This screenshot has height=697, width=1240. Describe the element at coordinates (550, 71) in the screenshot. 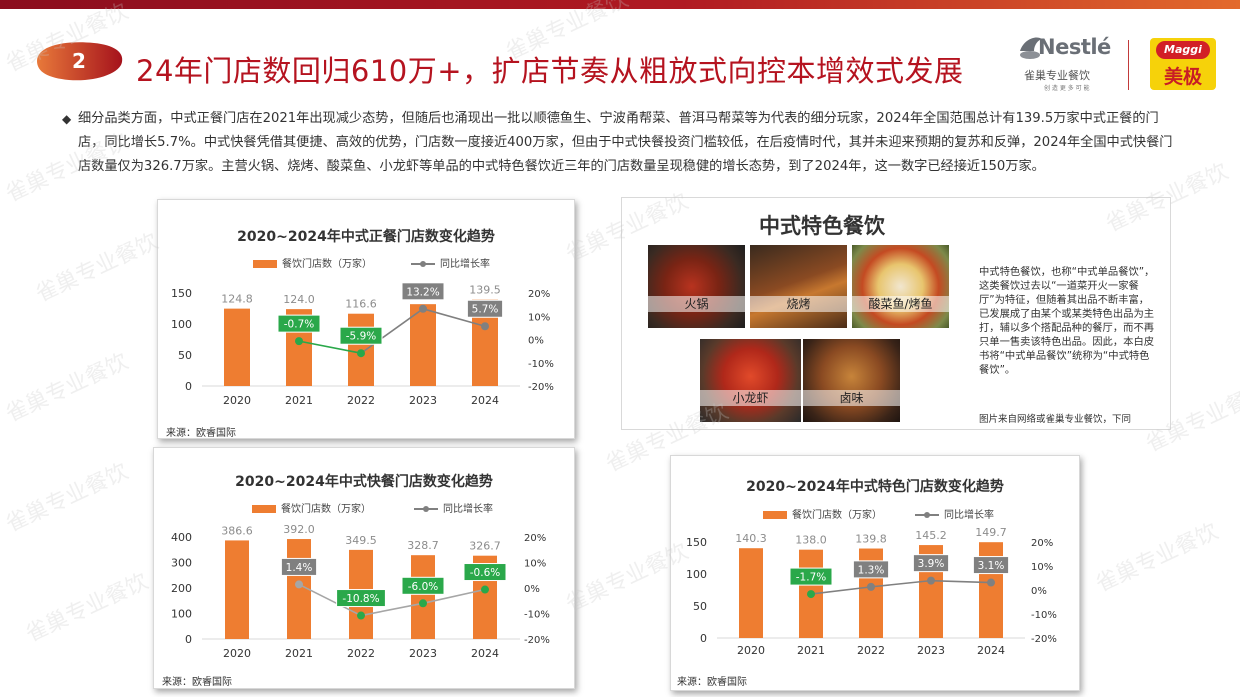

I see `page-title: 24年门店数回归610万+，扩店节奏从粗放式向控本增效式发展` at that location.